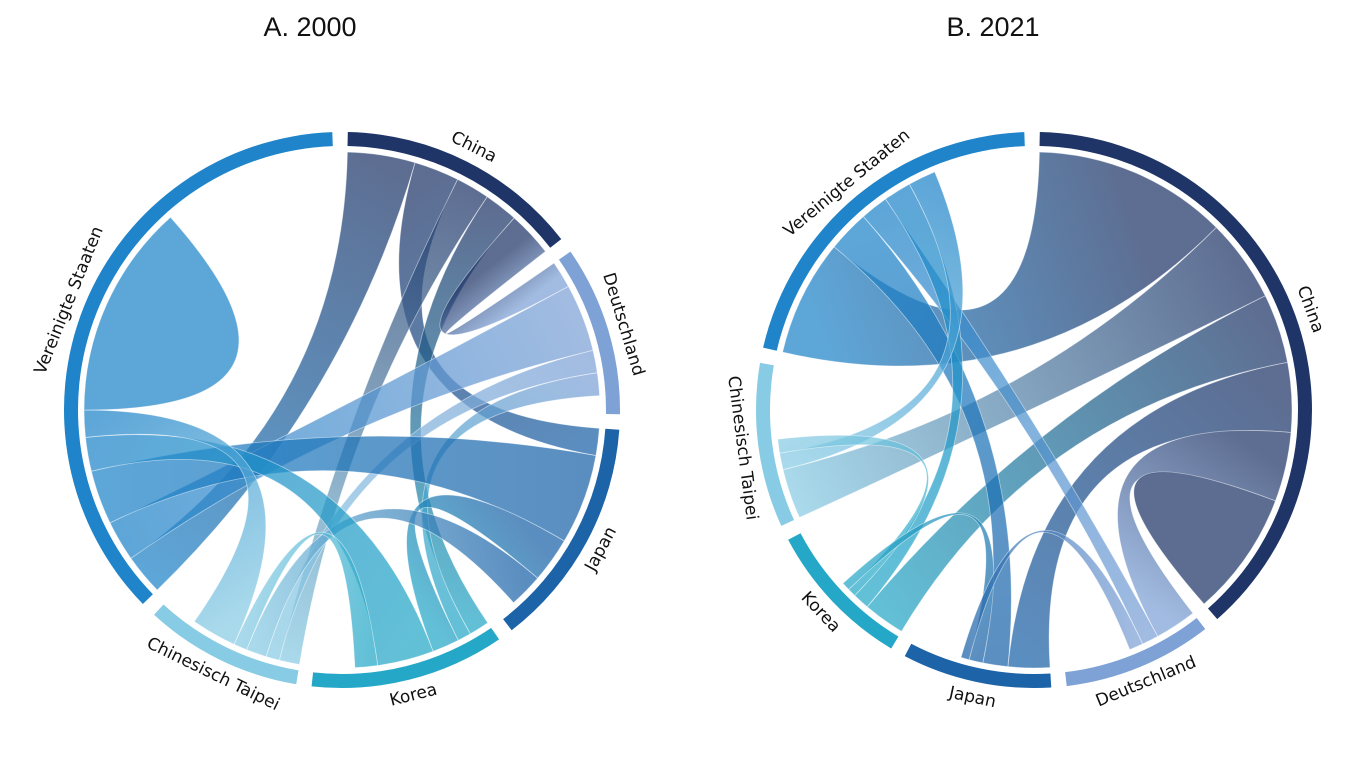 The height and width of the screenshot is (762, 1369). What do you see at coordinates (175, 527) in the screenshot?
I see `ribbon-chinesisch-taipei-to-vereinigte-staaten` at bounding box center [175, 527].